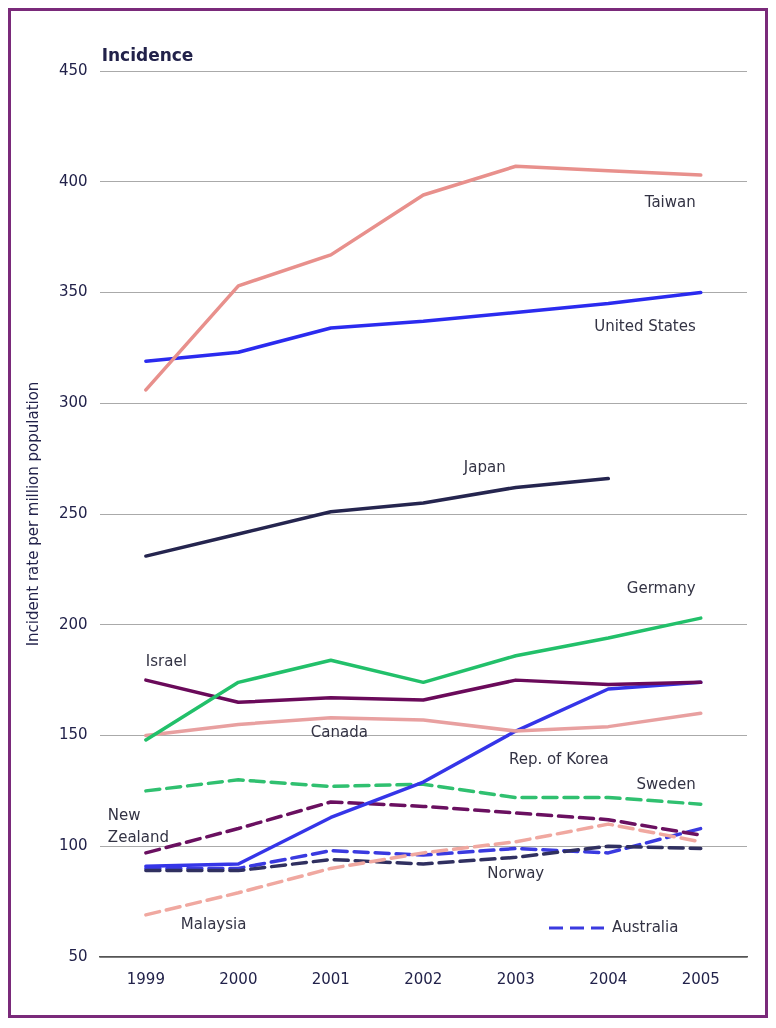  What do you see at coordinates (700, 978) in the screenshot?
I see `x-tick-label: 2005` at bounding box center [700, 978].